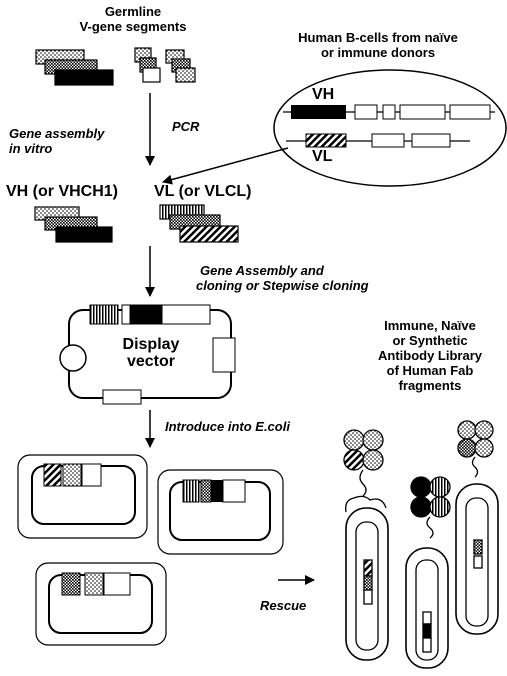 The image size is (507, 676). I want to click on vl-product-label: VL (or VLCL), so click(203, 191).